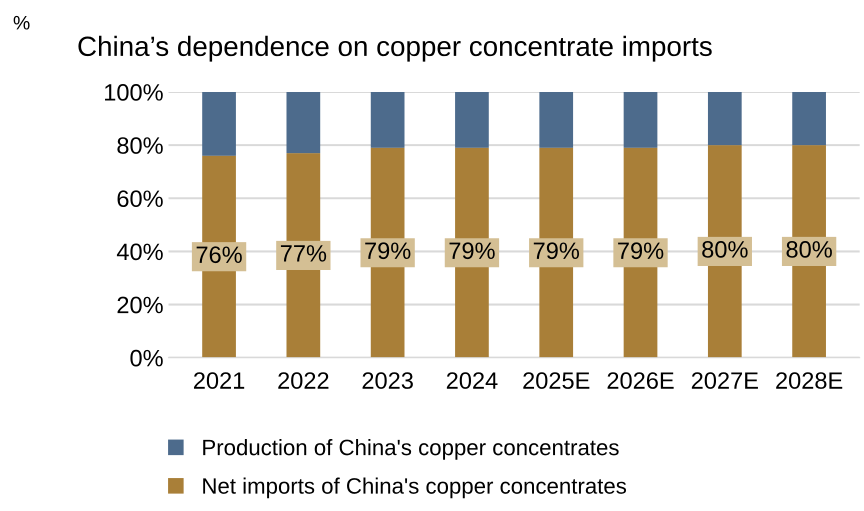 The height and width of the screenshot is (511, 864). I want to click on x-tick-label: 2024, so click(472, 380).